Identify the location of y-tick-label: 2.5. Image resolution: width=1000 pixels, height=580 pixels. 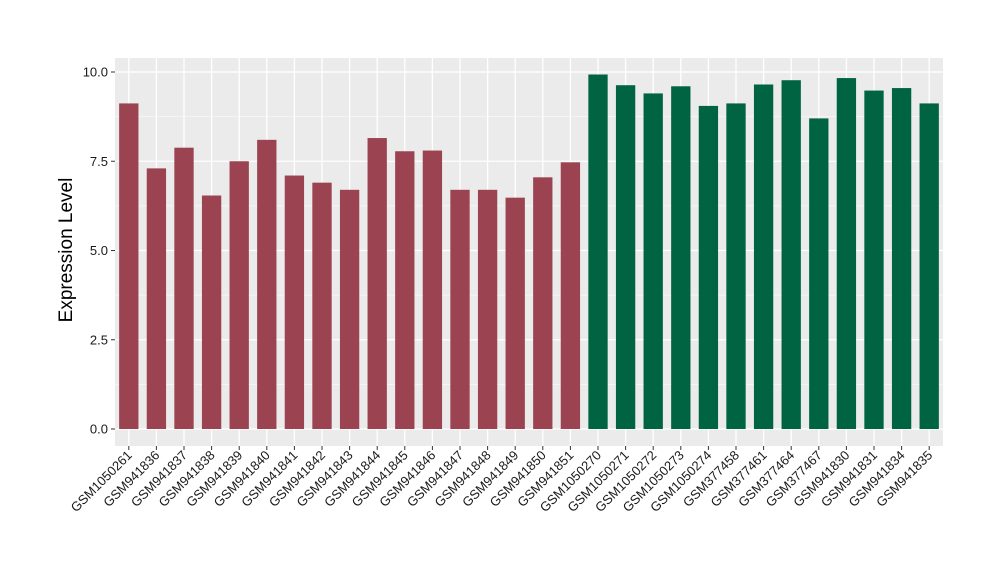
(99, 339).